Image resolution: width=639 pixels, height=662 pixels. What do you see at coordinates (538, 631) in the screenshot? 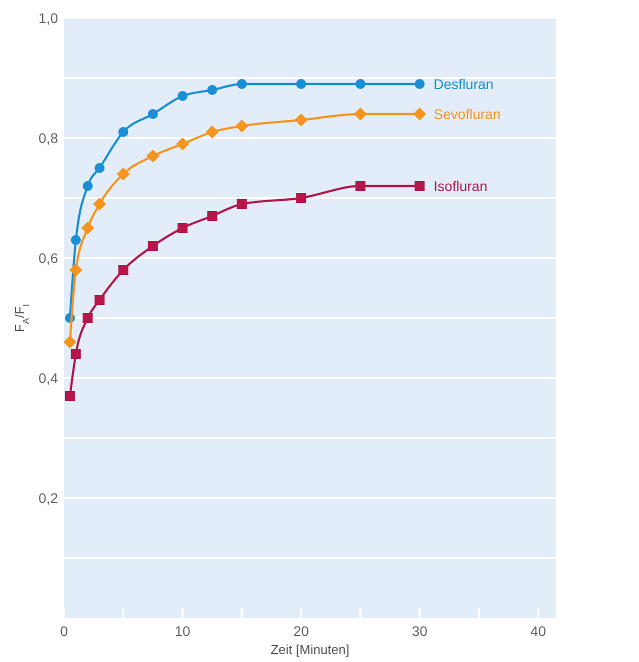
I see `x-tick-label: 40` at bounding box center [538, 631].